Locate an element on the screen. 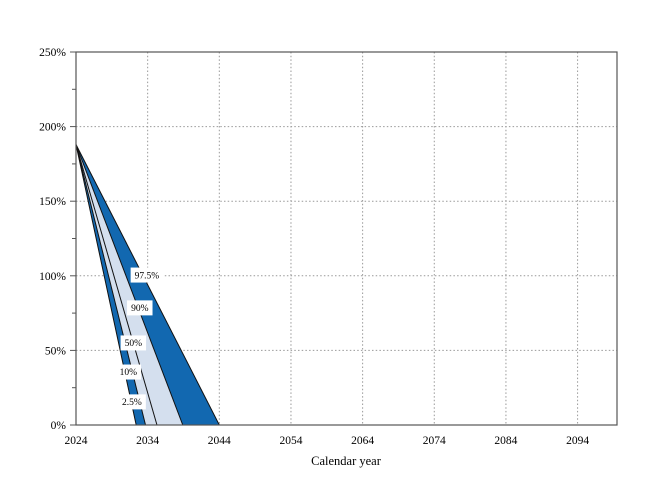 This screenshot has width=648, height=486. percentile-label-2.5: 2.5% is located at coordinates (132, 403).